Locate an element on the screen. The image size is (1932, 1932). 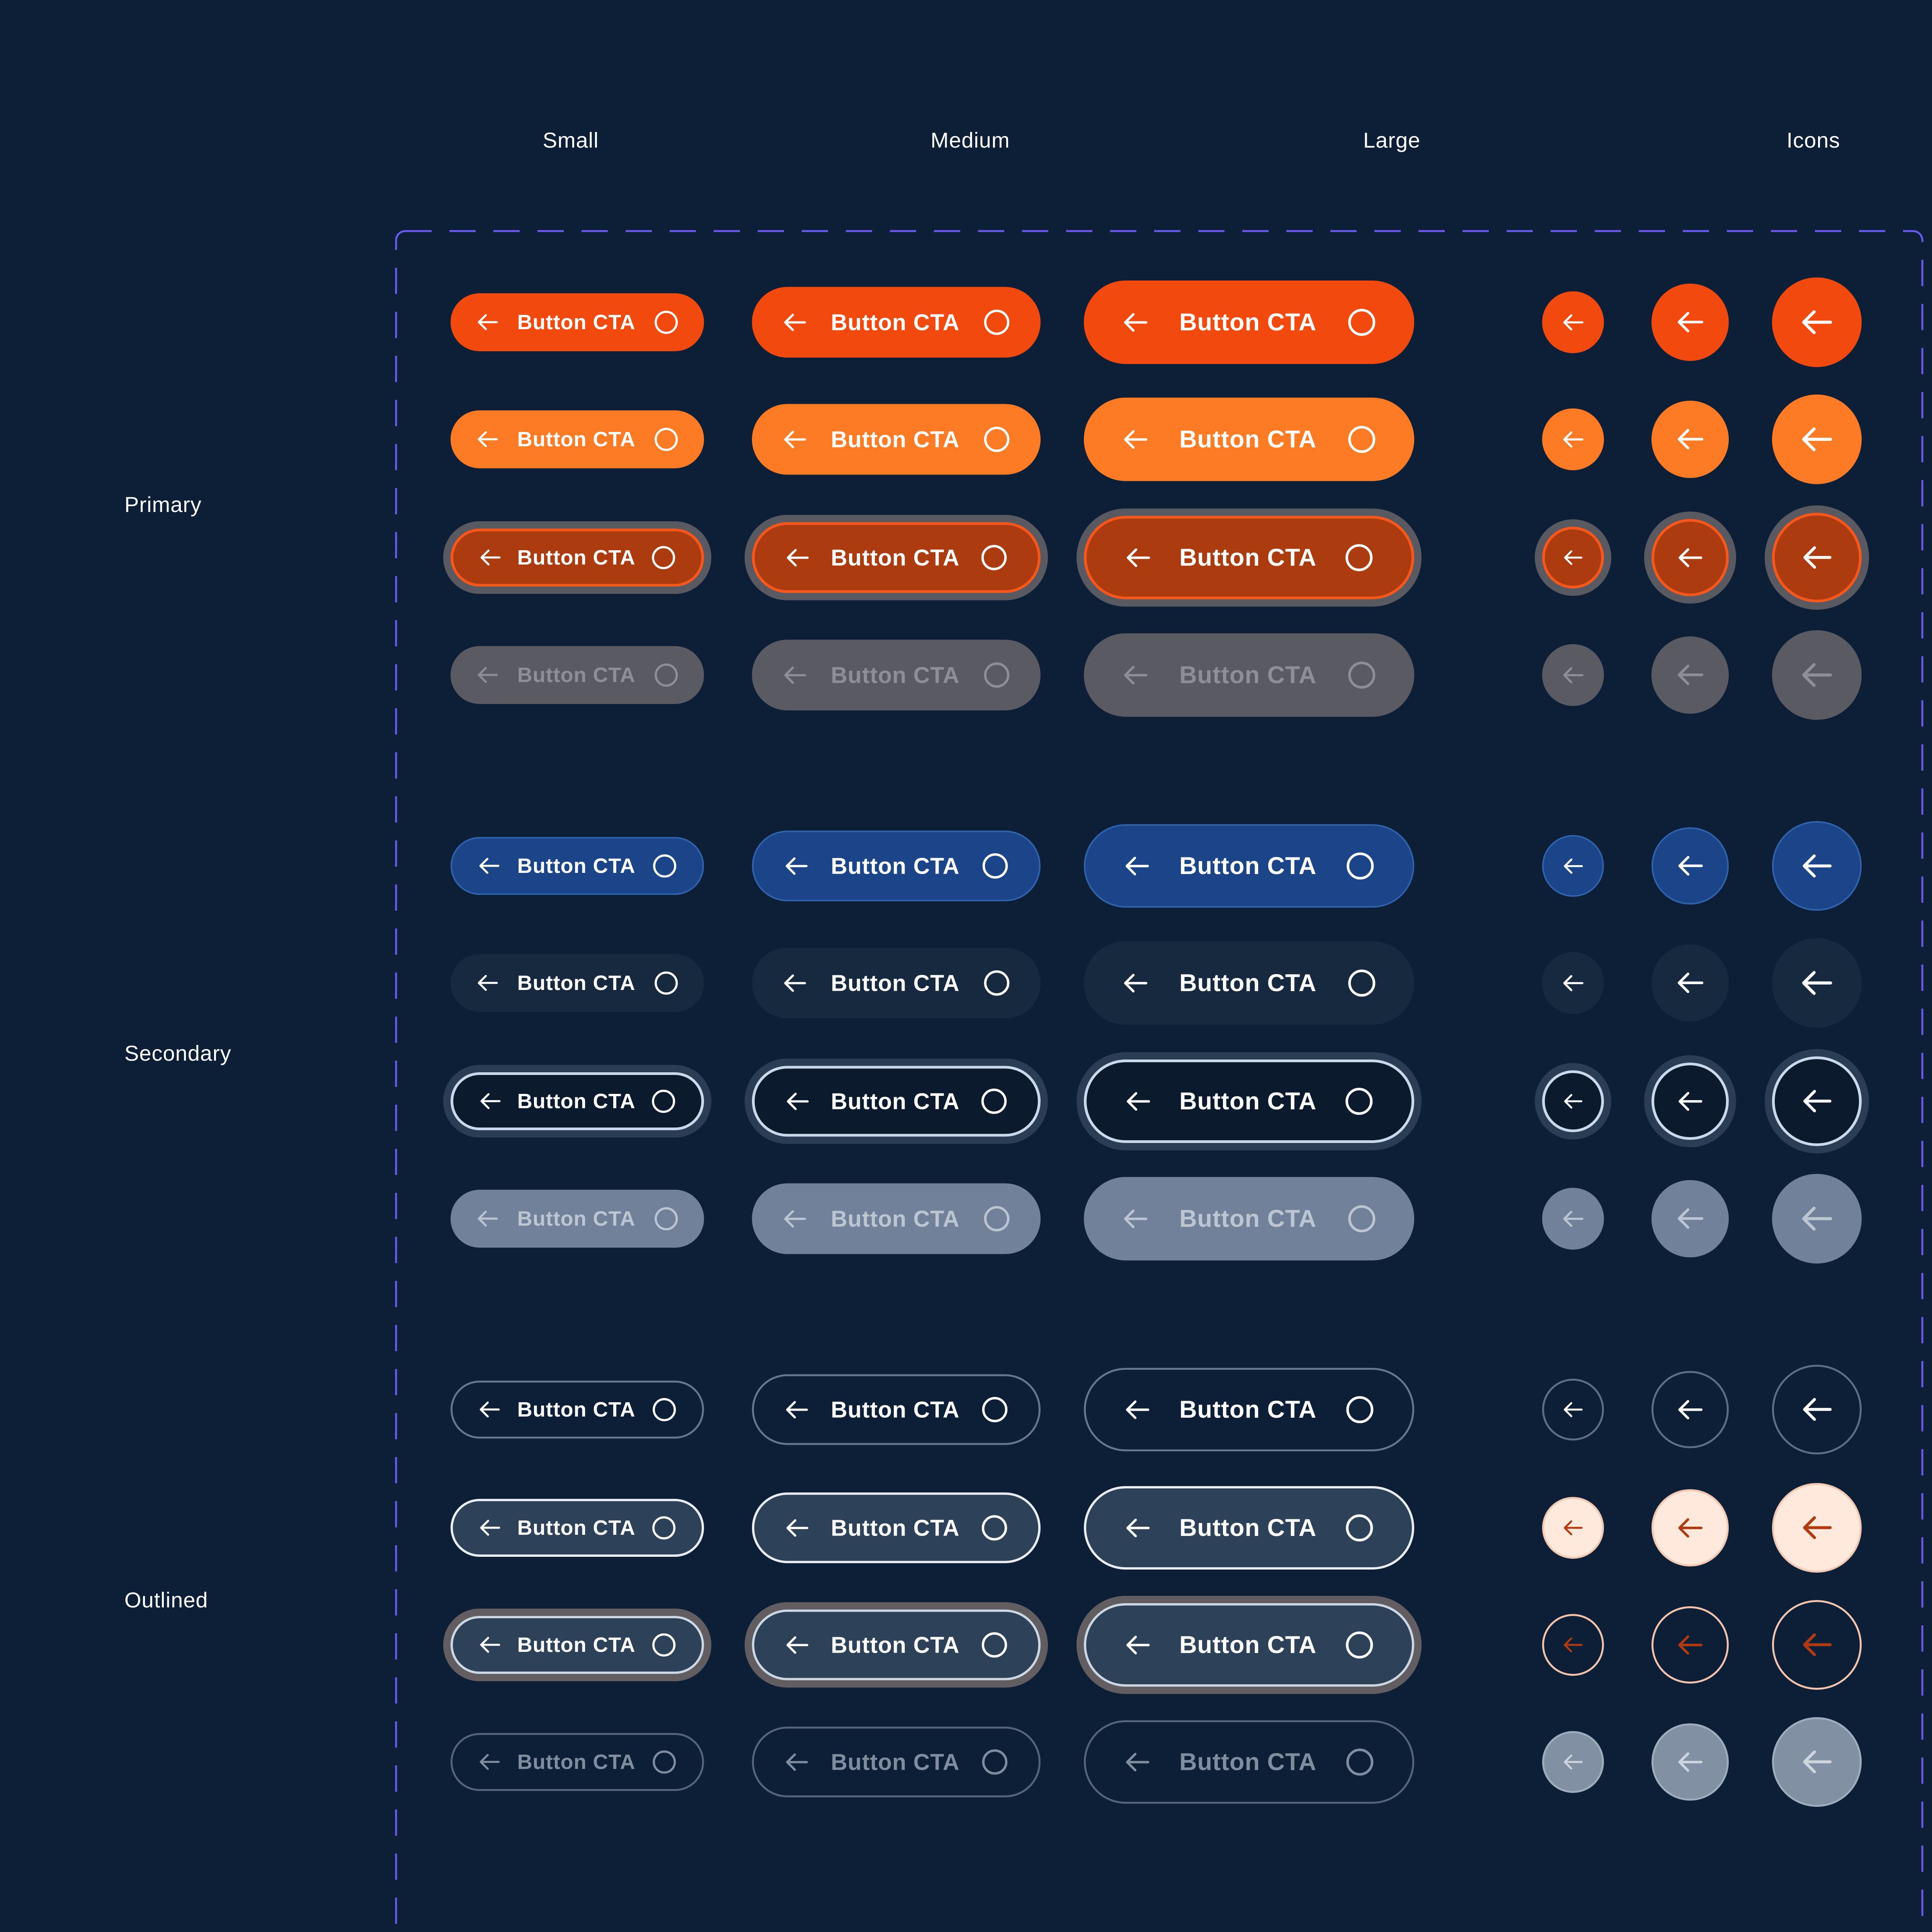
primary-hover-row: Button CTA Button CTA Button CTA is located at coordinates (966, 439).